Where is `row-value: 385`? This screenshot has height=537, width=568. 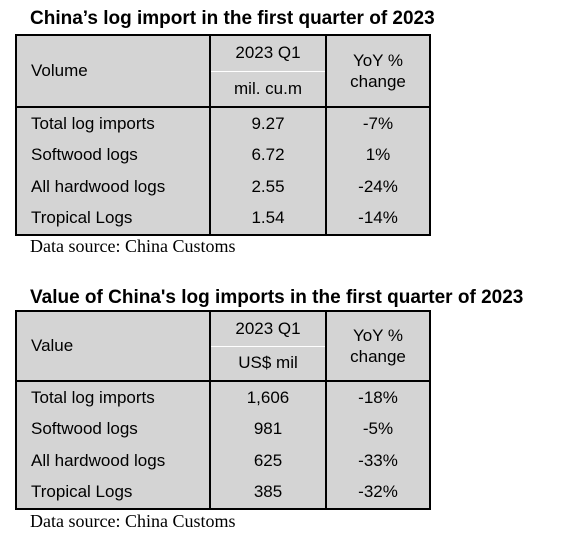
row-value: 385 is located at coordinates (268, 493).